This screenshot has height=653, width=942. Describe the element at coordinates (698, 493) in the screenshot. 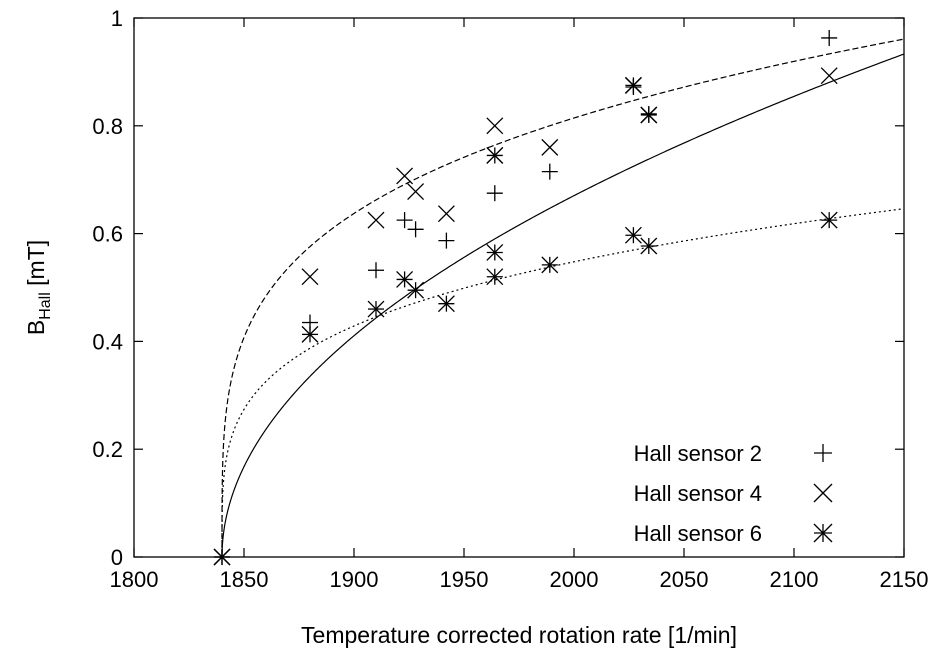

I see `legend-label: Hall sensor 4` at that location.